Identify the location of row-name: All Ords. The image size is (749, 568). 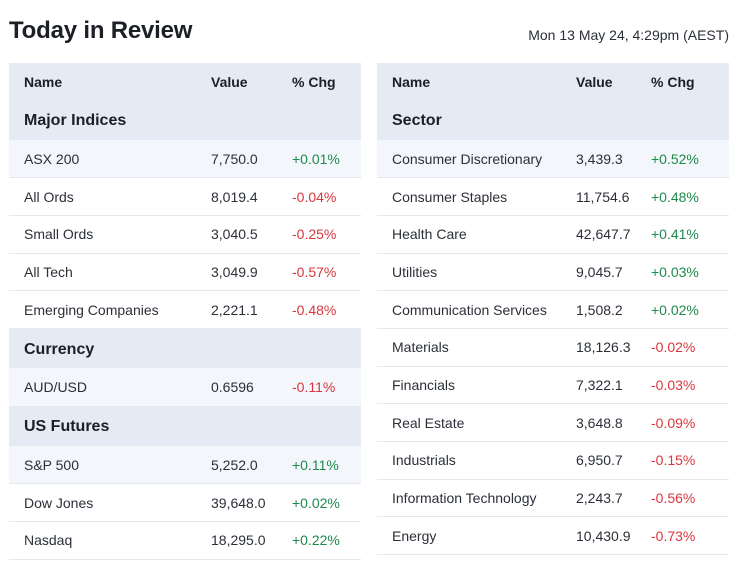
(49, 196).